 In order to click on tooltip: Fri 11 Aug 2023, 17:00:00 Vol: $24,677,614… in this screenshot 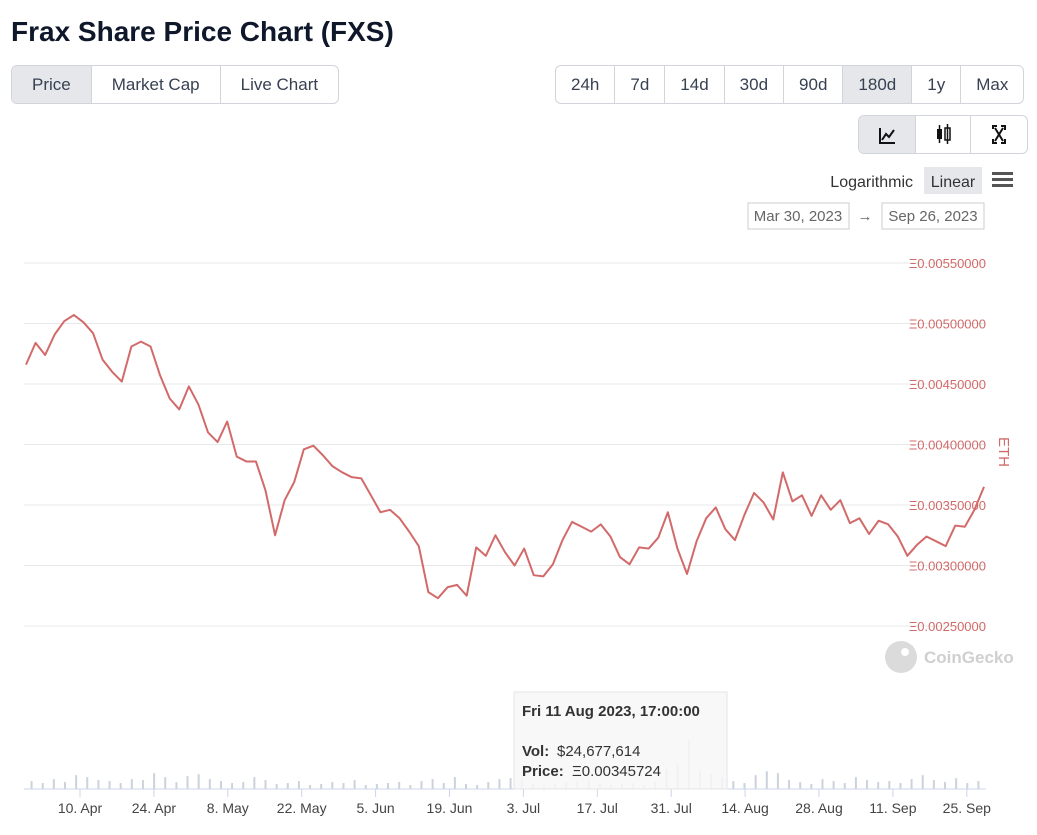, I will do `click(620, 740)`.